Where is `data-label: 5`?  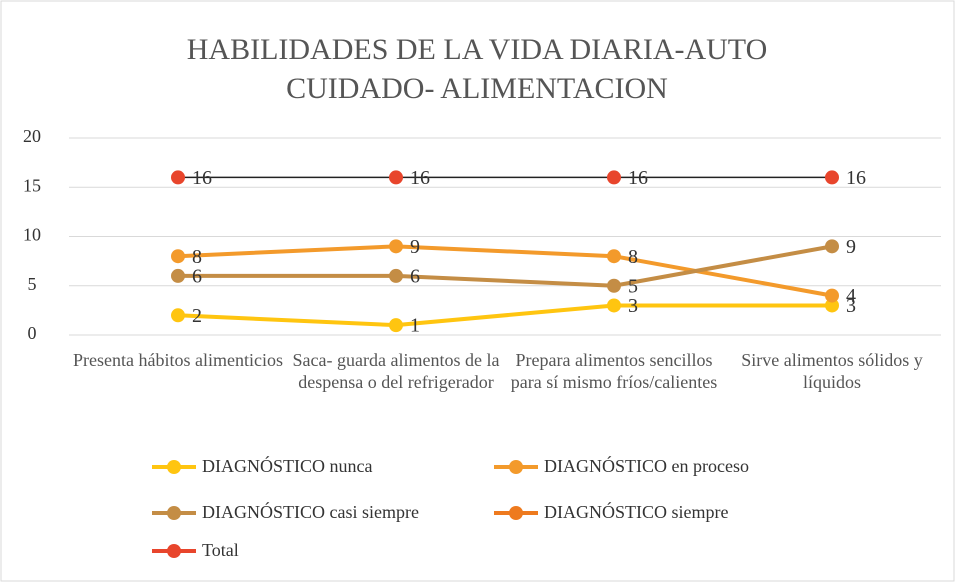
data-label: 5 is located at coordinates (633, 286).